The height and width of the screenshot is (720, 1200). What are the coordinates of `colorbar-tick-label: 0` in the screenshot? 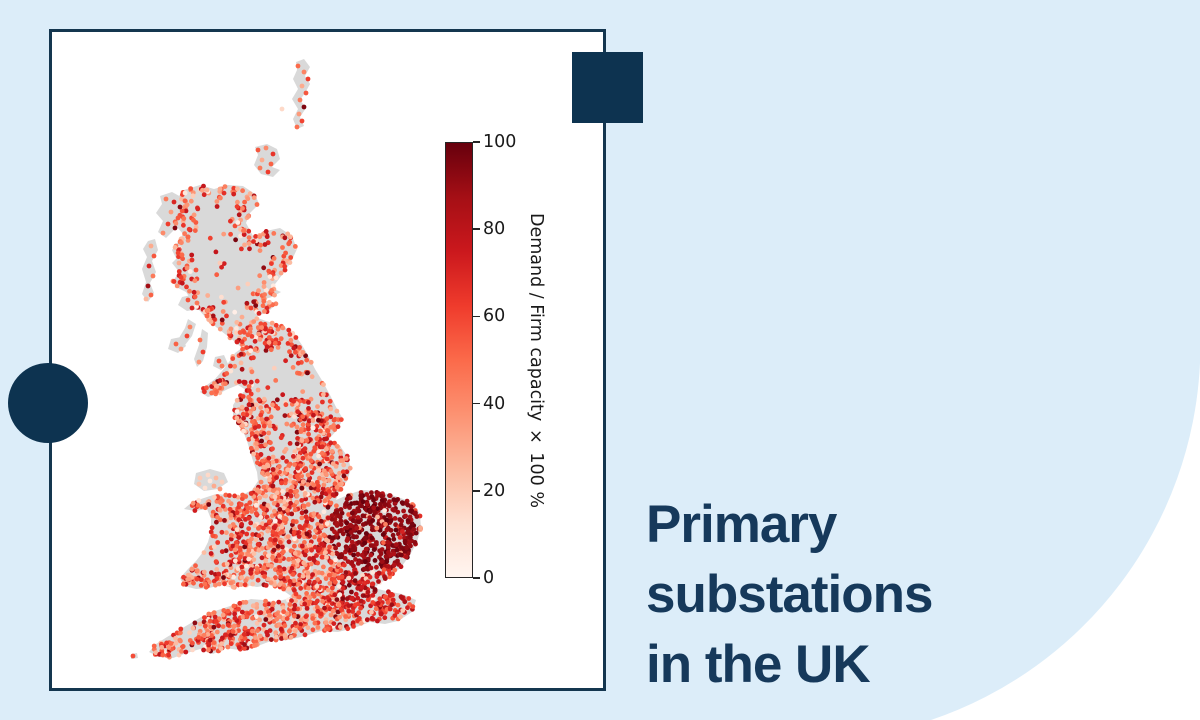 It's located at (489, 578).